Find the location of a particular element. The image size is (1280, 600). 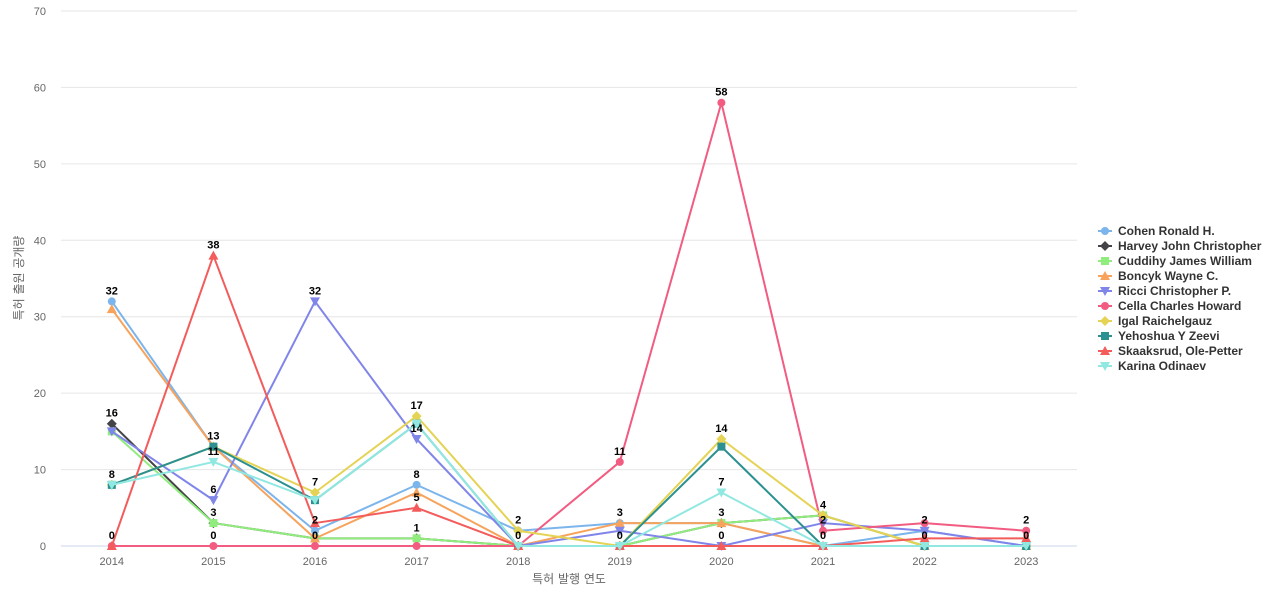

y-tick-label: 70 is located at coordinates (40, 12).